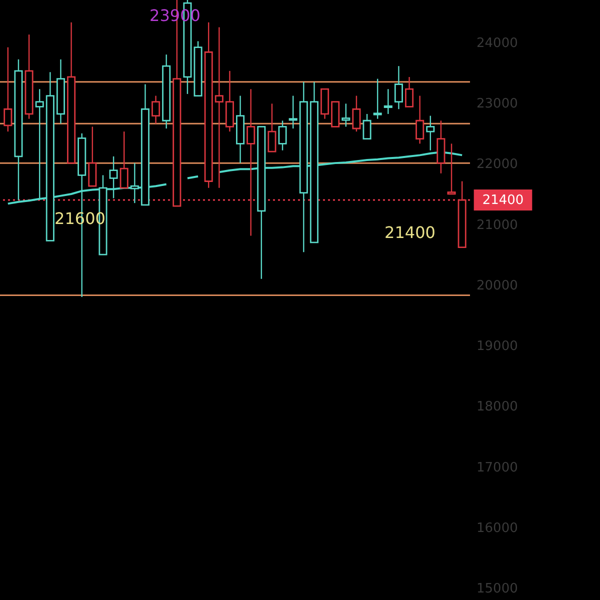 This screenshot has width=600, height=600. I want to click on y-tick-label: 18000, so click(497, 407).